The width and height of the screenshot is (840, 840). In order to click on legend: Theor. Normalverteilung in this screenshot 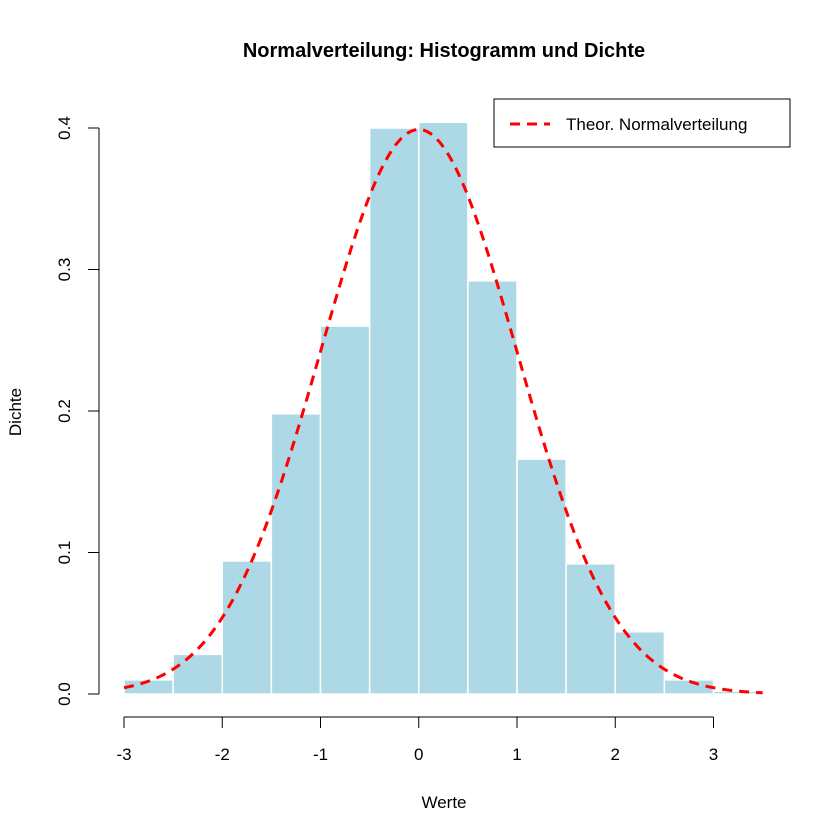, I will do `click(642, 123)`.